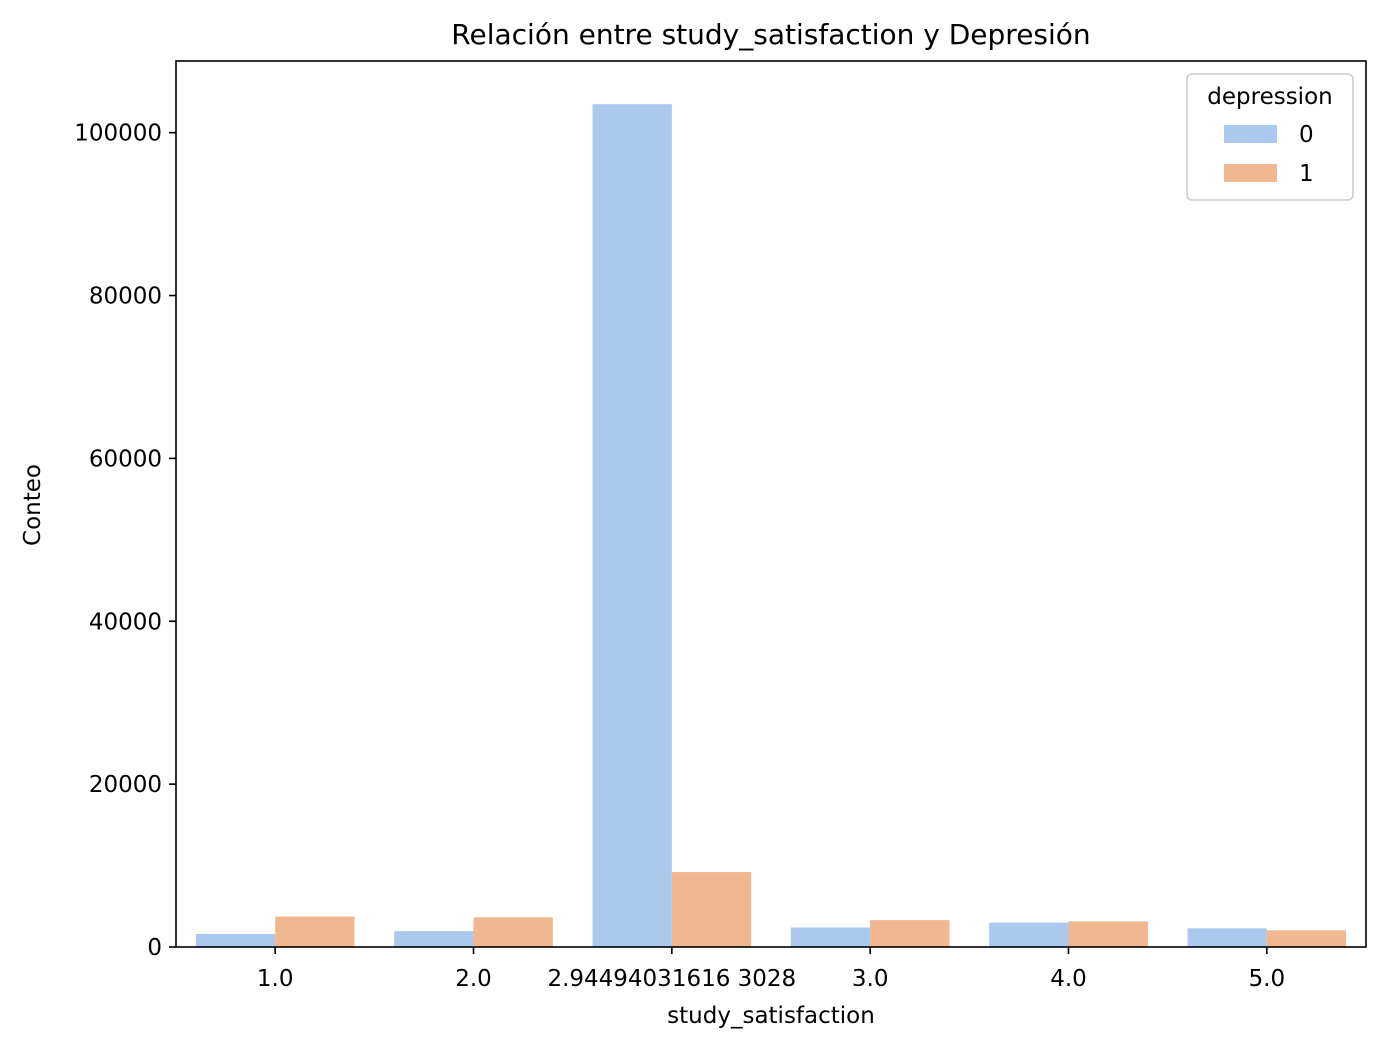  I want to click on x-axis-ticks: 1.0 2.0 2.94494031616 3028 3.0 4.0 5.0, so click(771, 969).